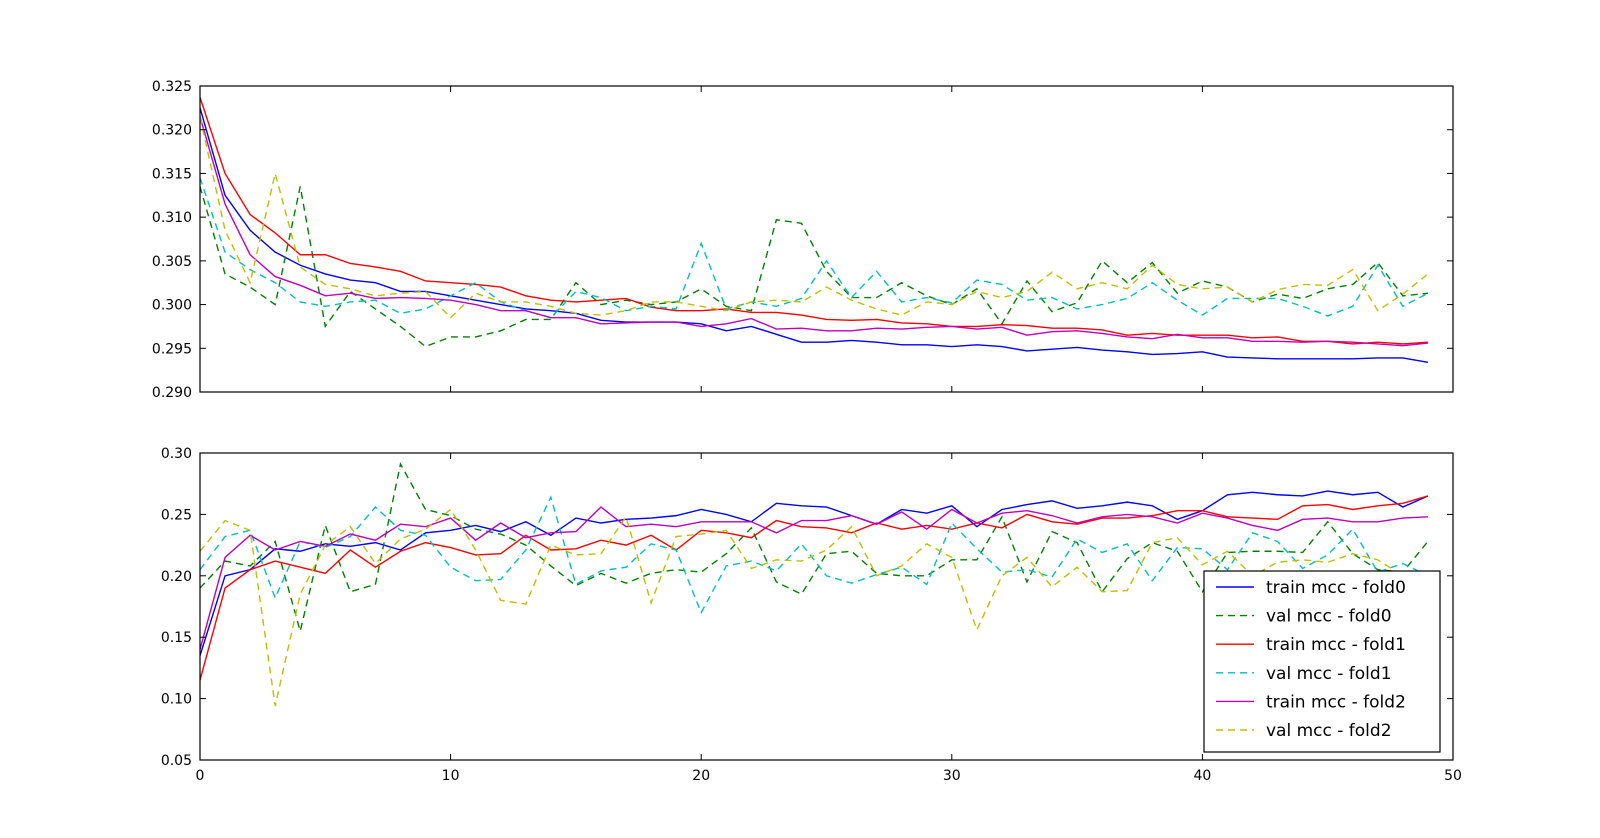  What do you see at coordinates (1336, 645) in the screenshot?
I see `legend-label-train-f1: train mcc - fold1` at bounding box center [1336, 645].